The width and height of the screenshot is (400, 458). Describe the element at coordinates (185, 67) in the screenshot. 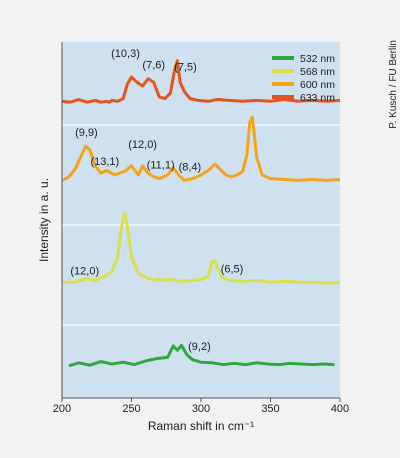

I see `peak-annotation: (7,5)` at that location.